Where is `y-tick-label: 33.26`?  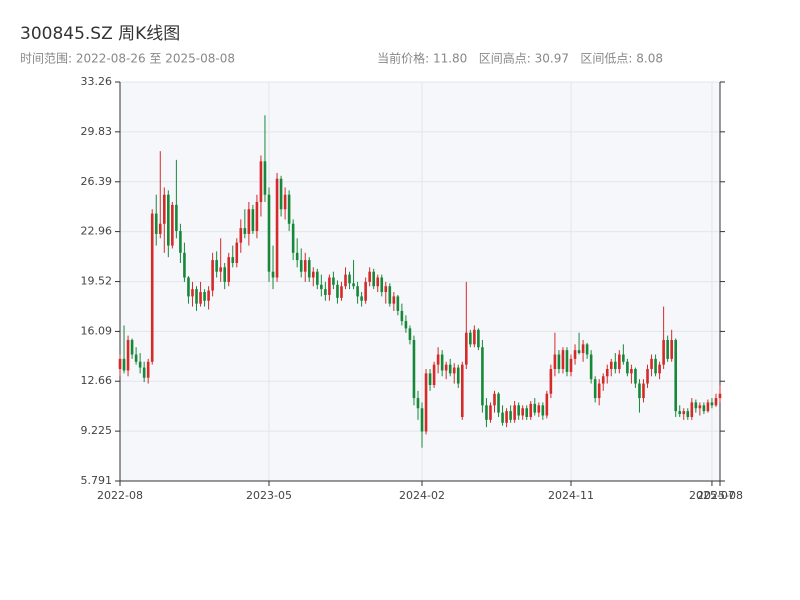 y-tick-label: 33.26 is located at coordinates (97, 81).